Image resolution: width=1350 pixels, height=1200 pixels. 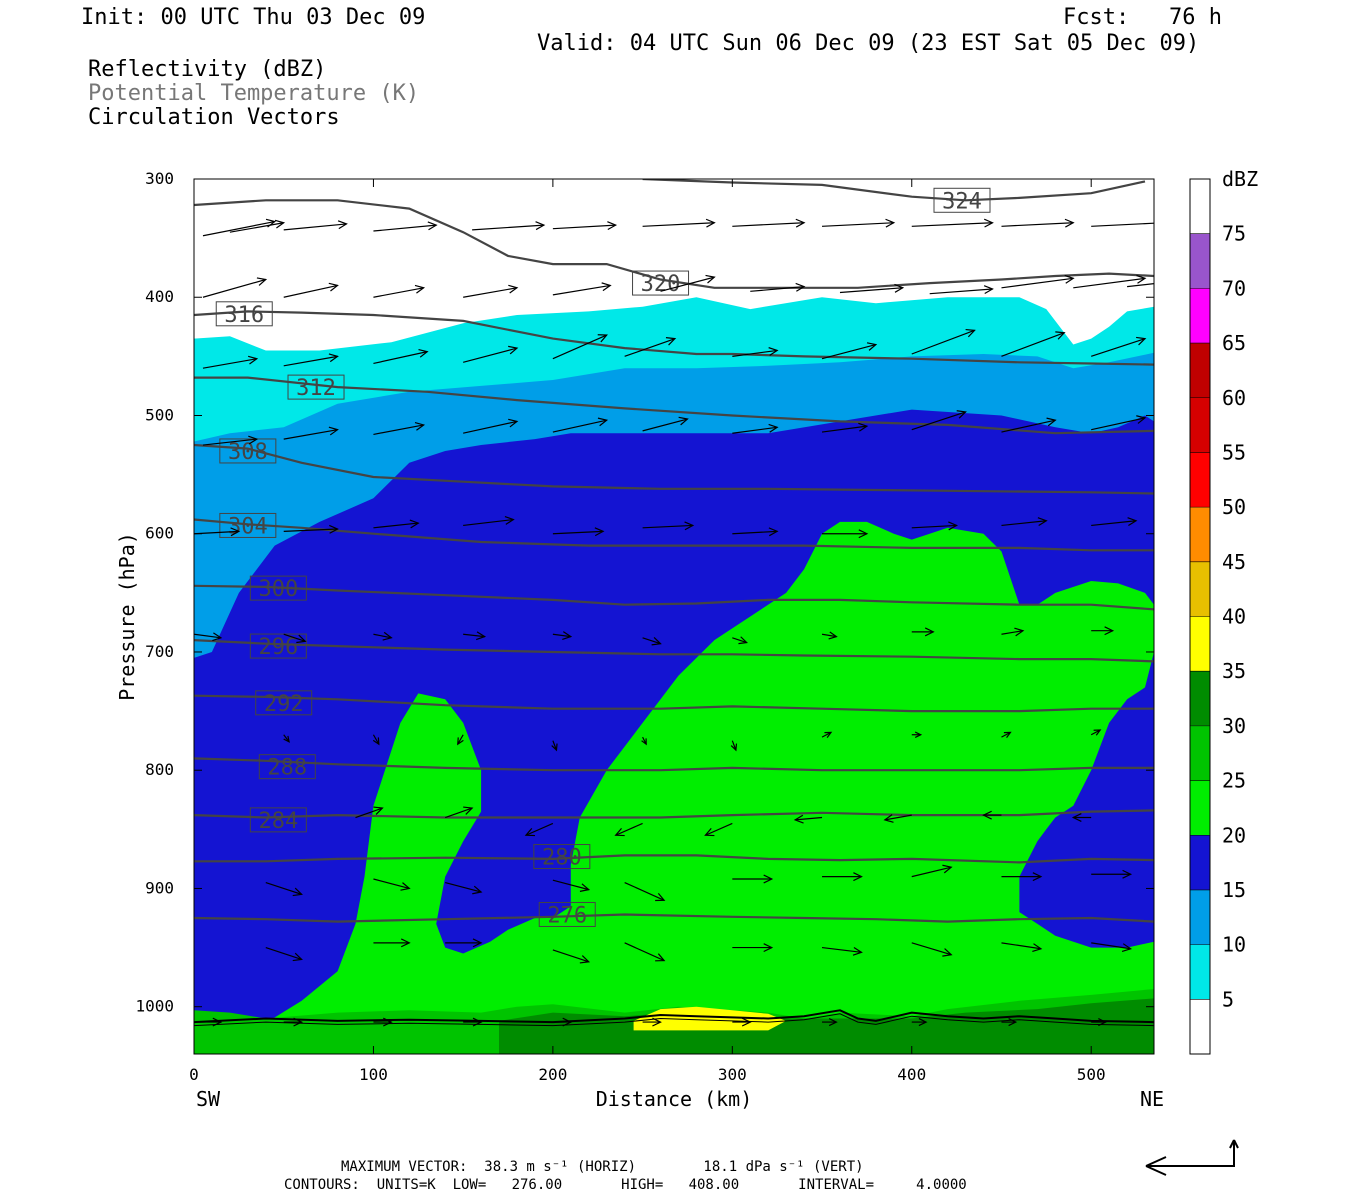 I want to click on forecast-hour: Fcst: 76 h, so click(x=1142, y=17).